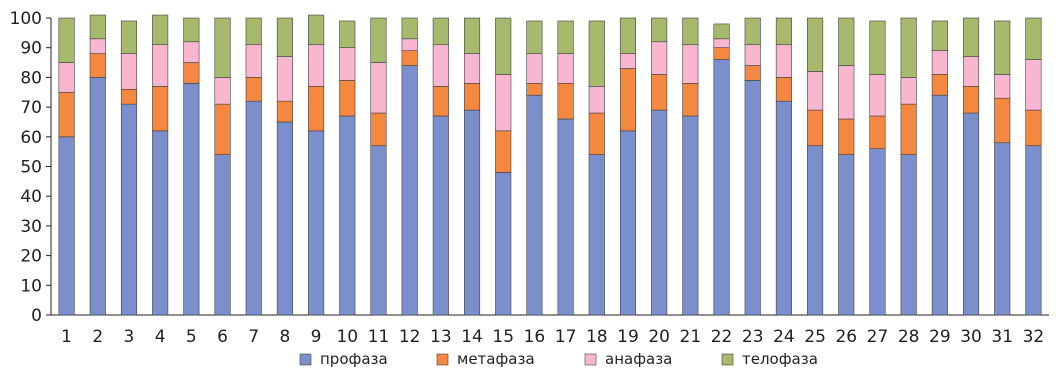  Describe the element at coordinates (160, 337) in the screenshot. I see `x-tick-label: 4` at that location.